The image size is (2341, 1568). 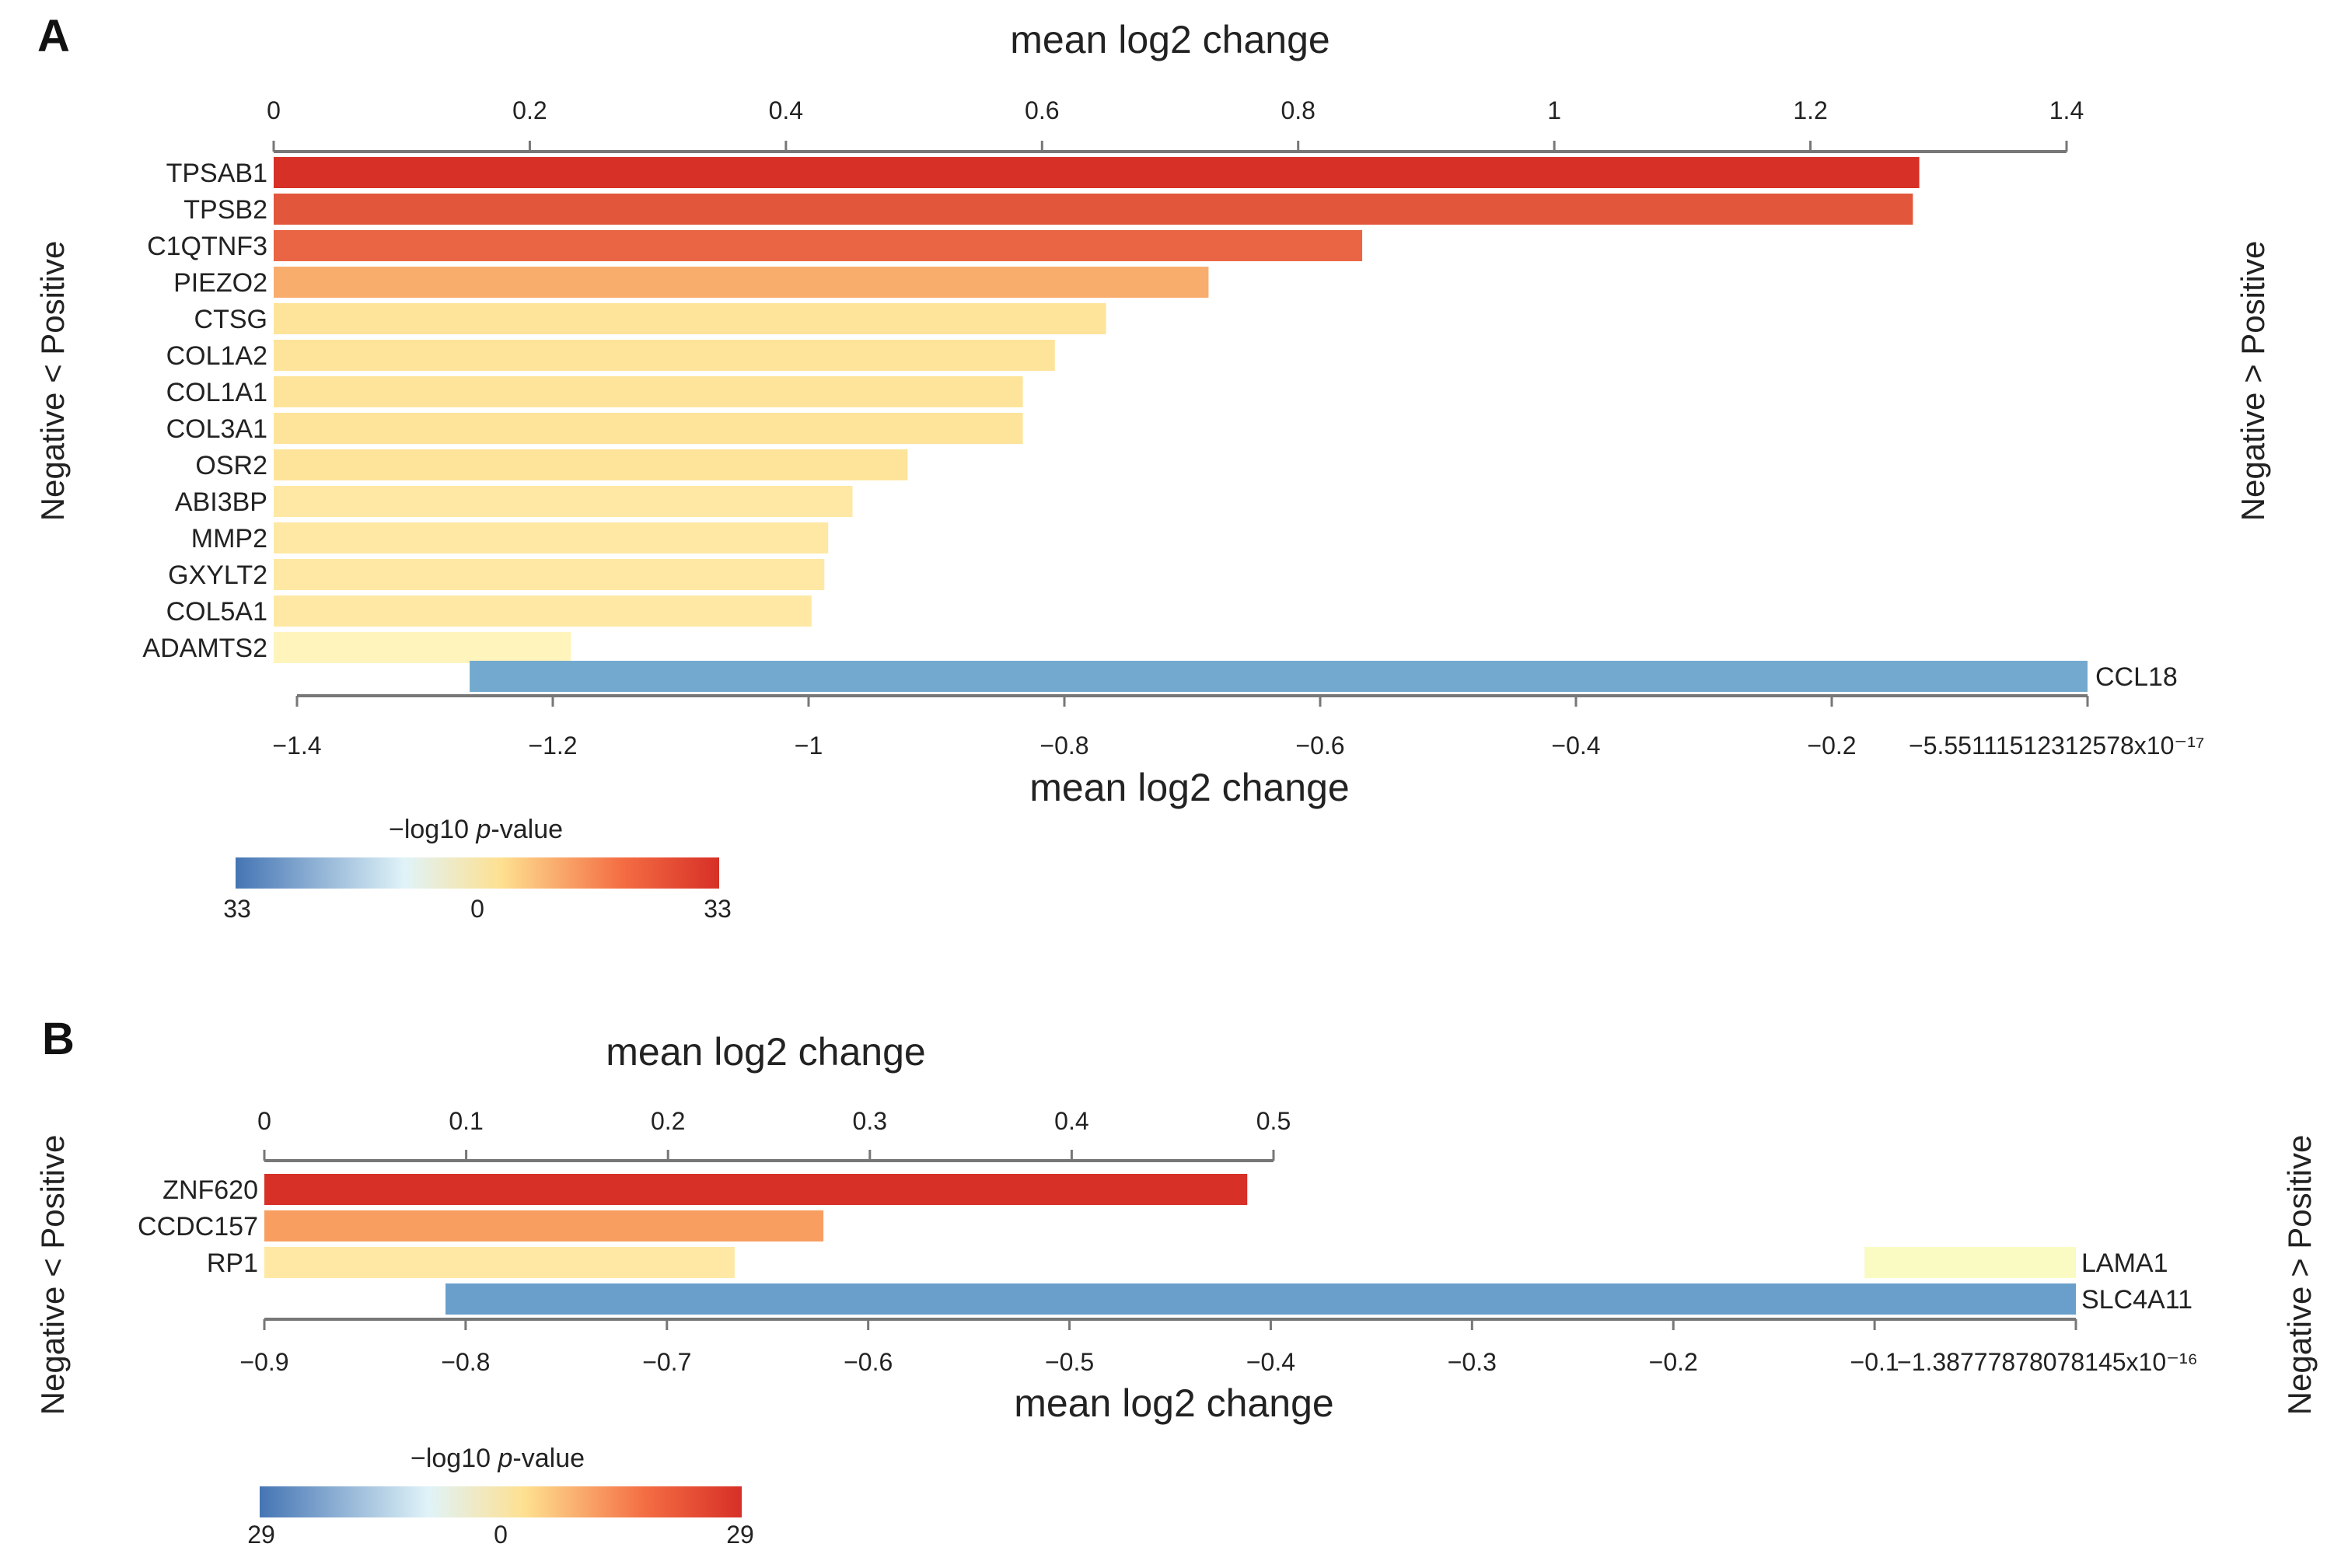 I want to click on panel-a-bar-piezo2, so click(x=741, y=282).